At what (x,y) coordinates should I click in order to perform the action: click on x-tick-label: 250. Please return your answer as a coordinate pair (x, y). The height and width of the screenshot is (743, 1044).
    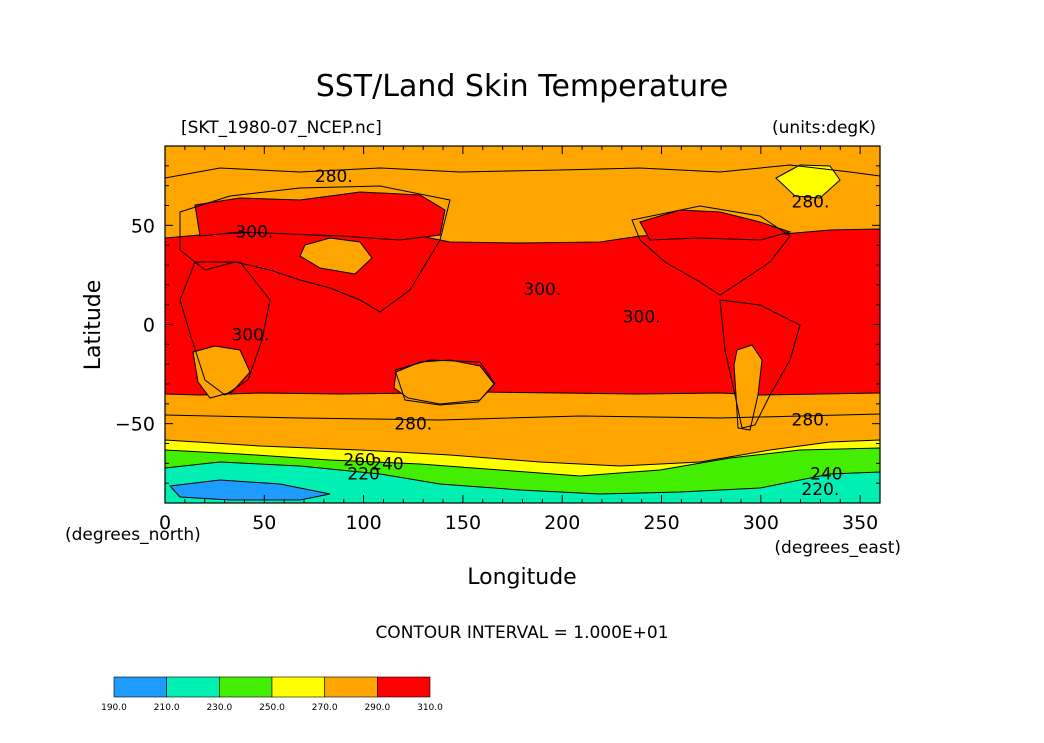
    Looking at the image, I should click on (661, 523).